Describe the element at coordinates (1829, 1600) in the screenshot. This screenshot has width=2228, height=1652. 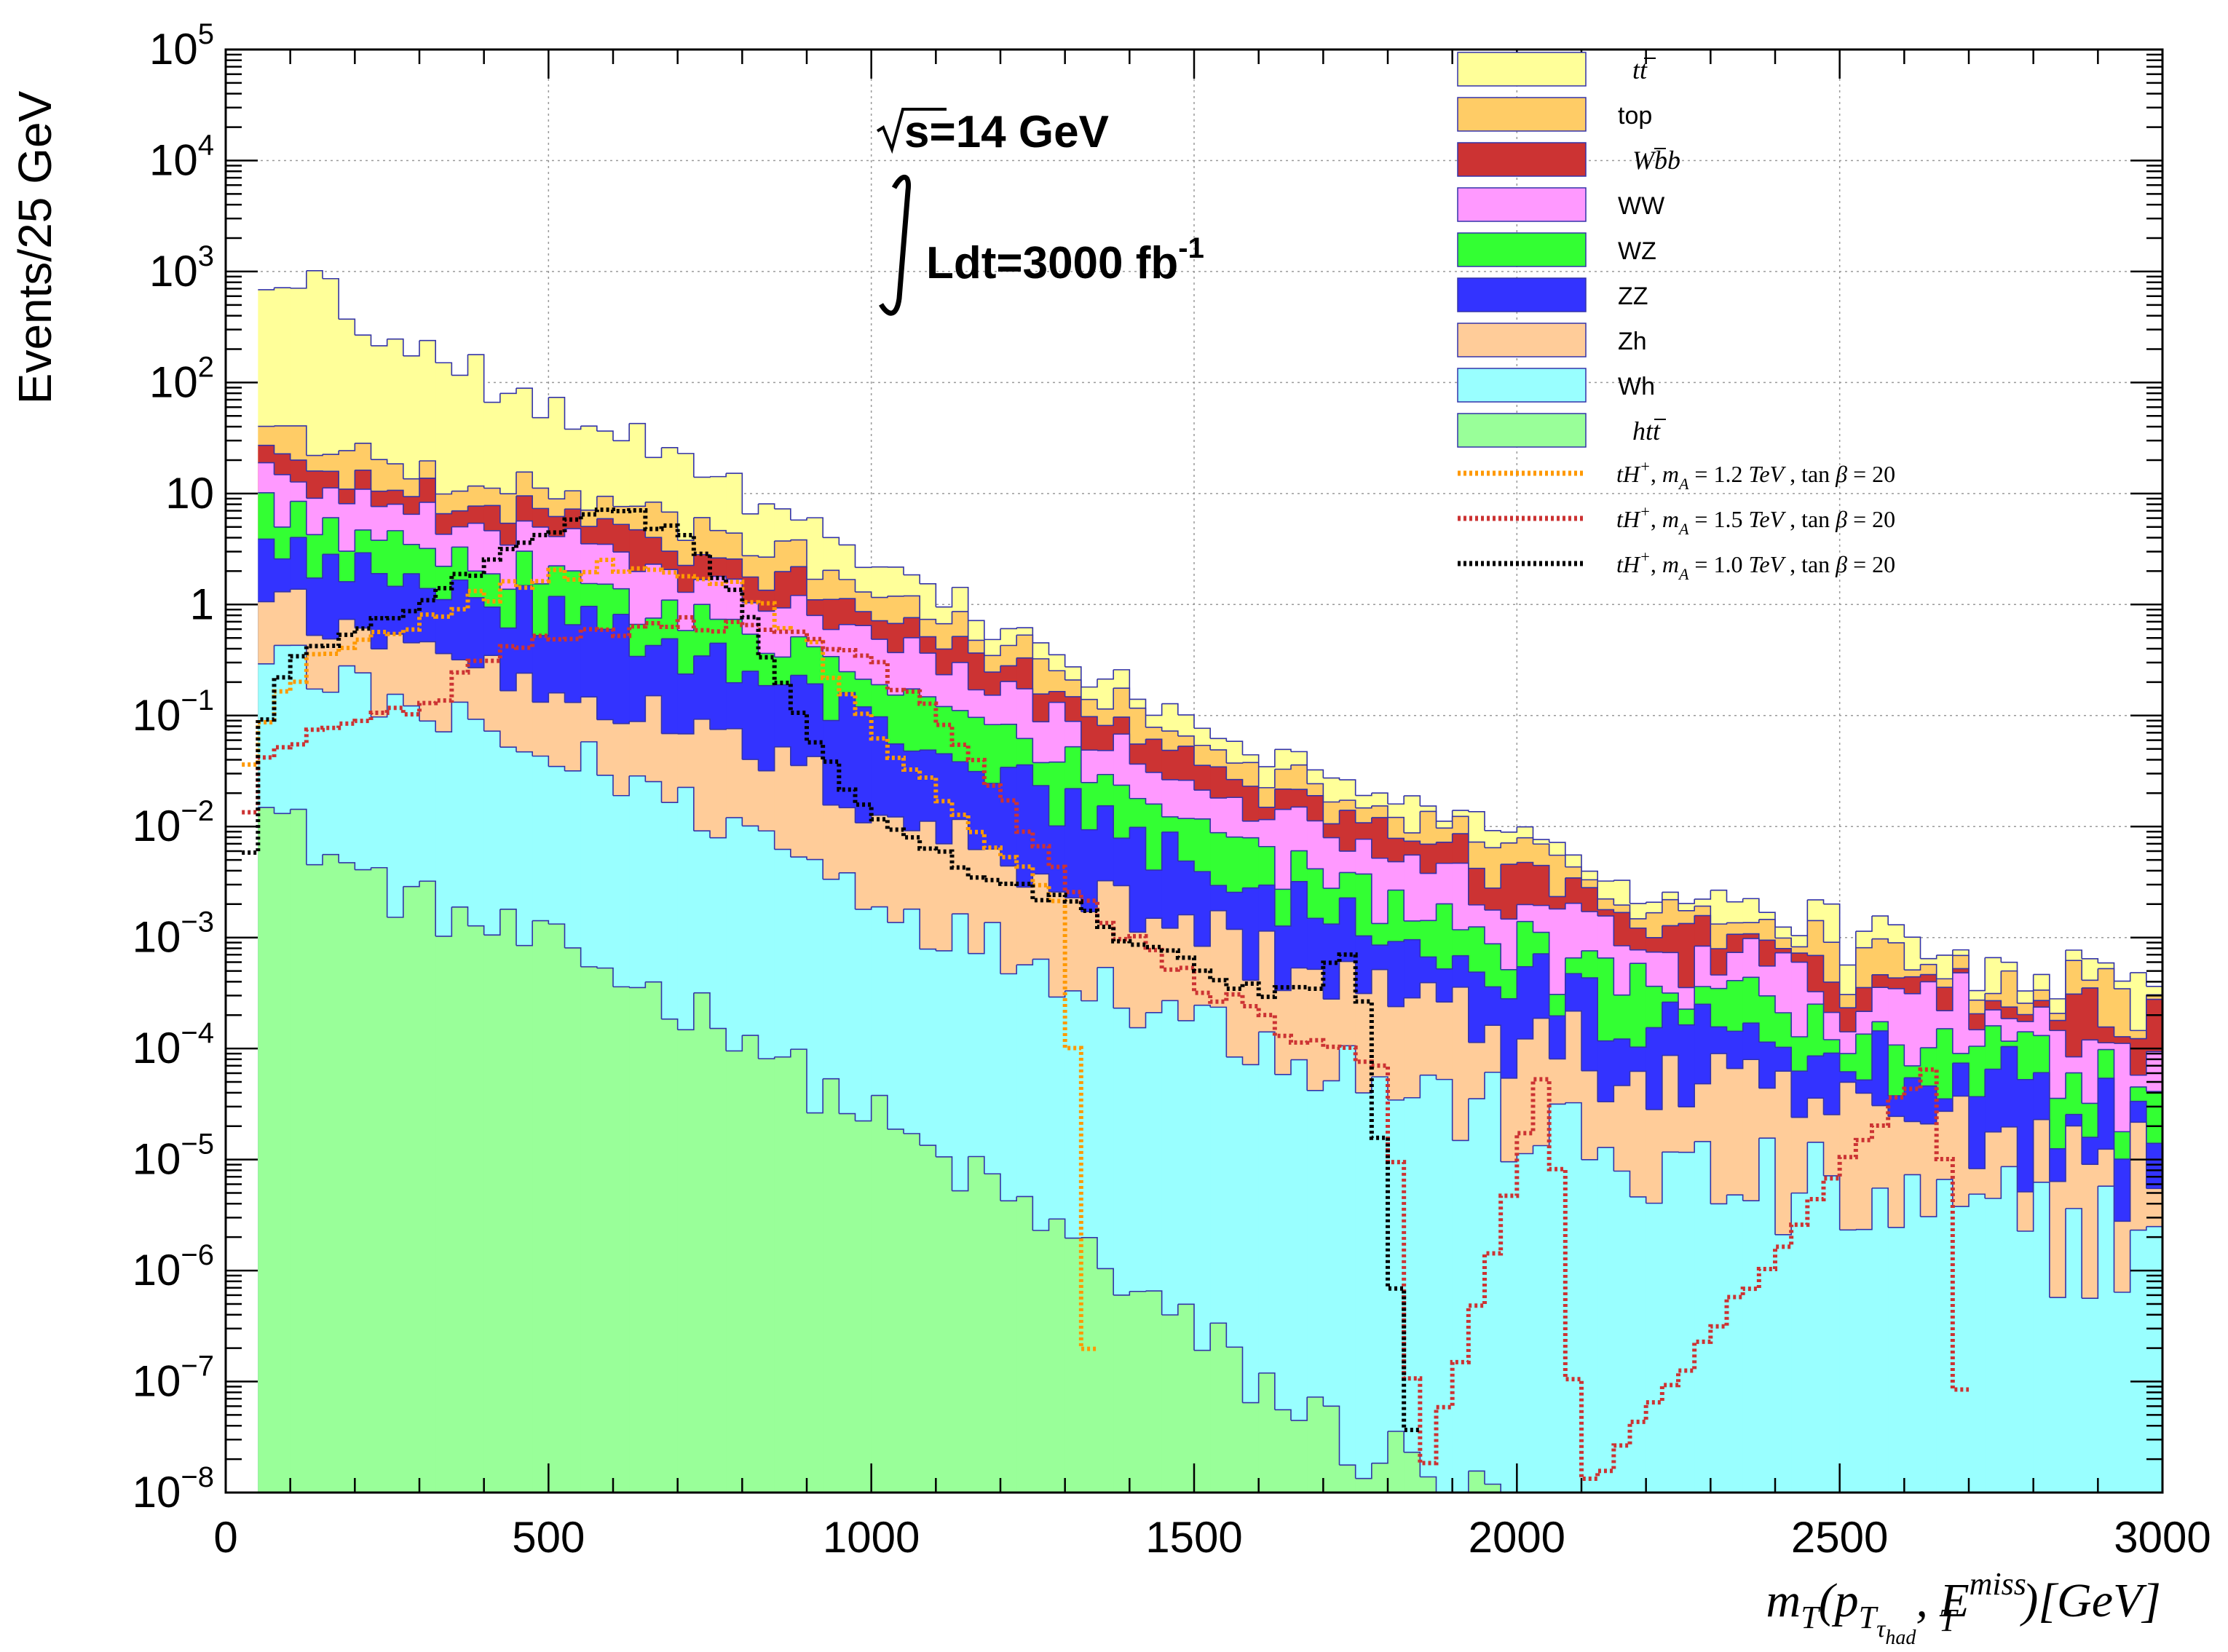
I see `x-label-open: (` at that location.